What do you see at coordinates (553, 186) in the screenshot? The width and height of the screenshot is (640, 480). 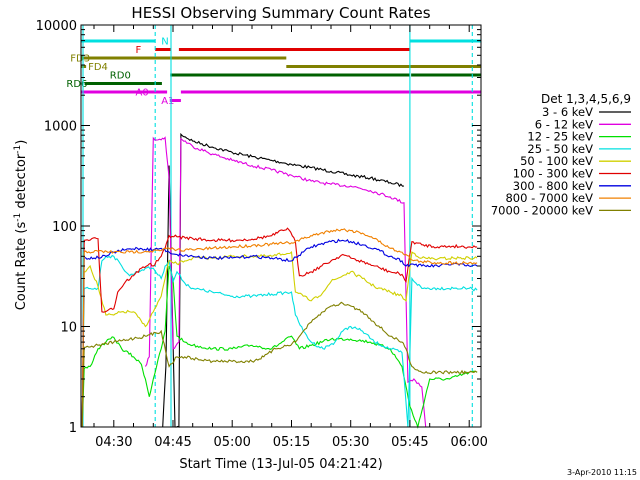 I see `legend-label-300-800-kev: 300 - 800 keV` at bounding box center [553, 186].